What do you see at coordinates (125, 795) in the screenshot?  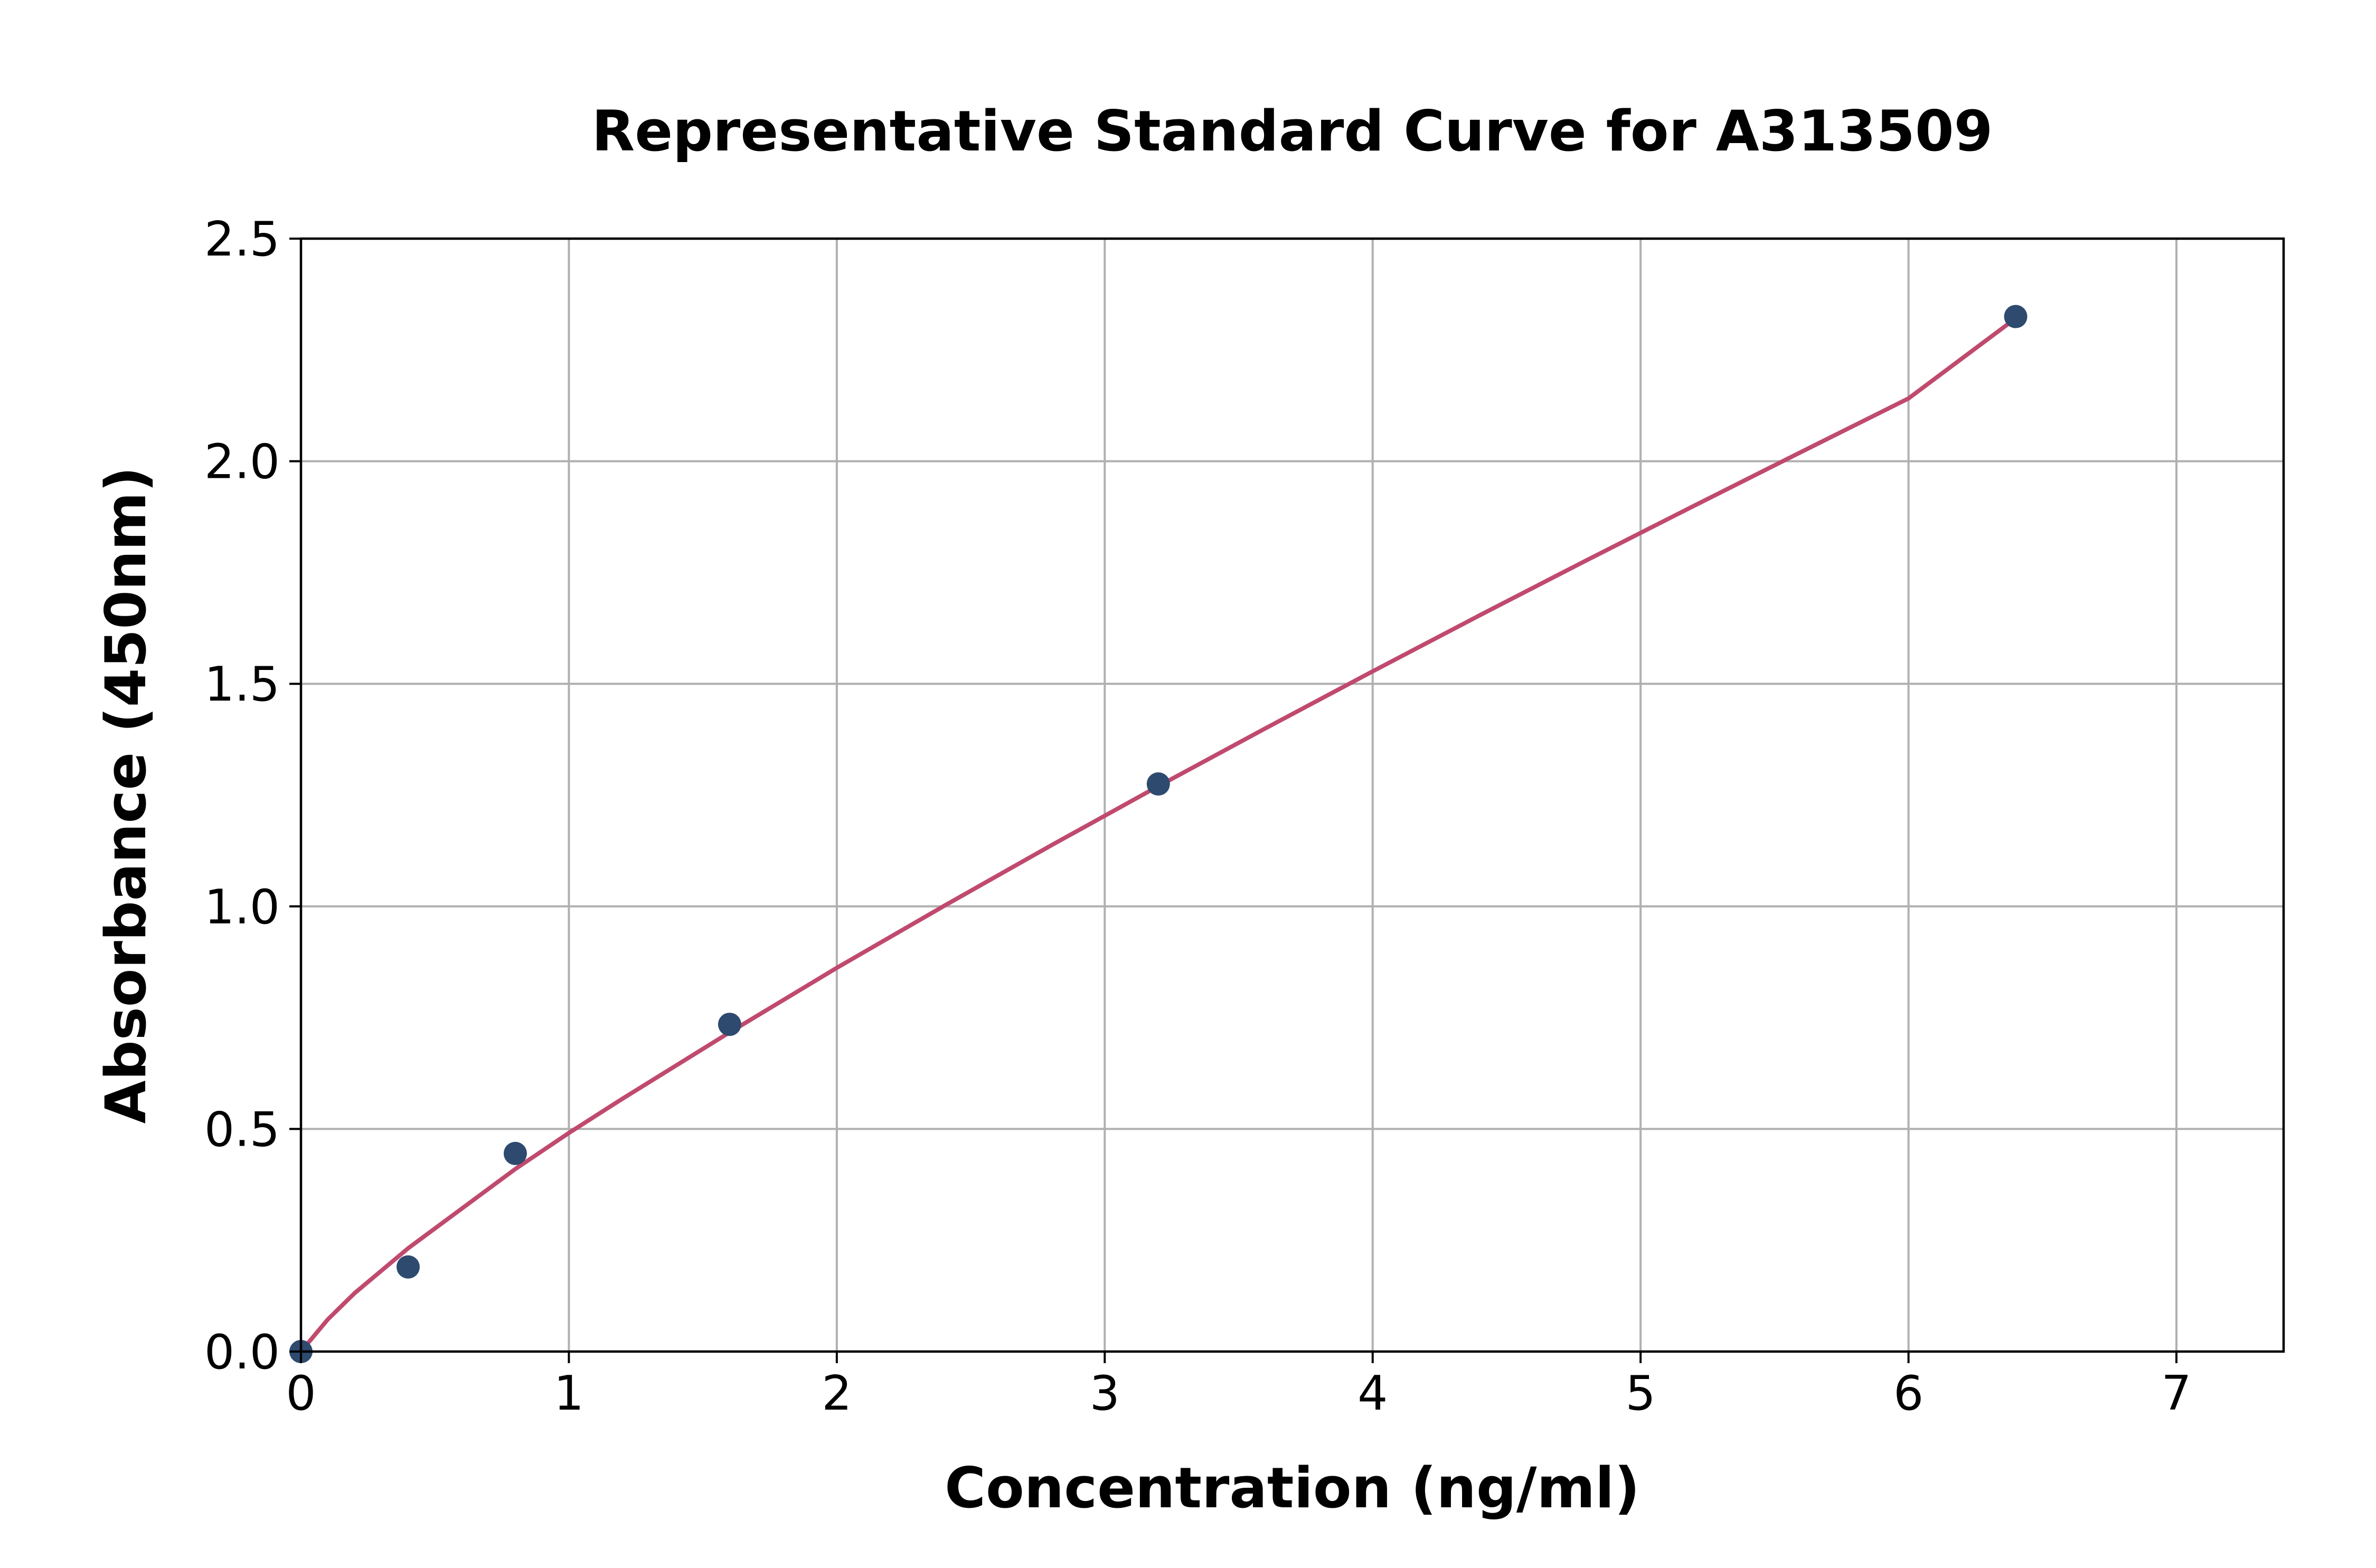 I see `y-axis-label: Absorbance (450nm)` at bounding box center [125, 795].